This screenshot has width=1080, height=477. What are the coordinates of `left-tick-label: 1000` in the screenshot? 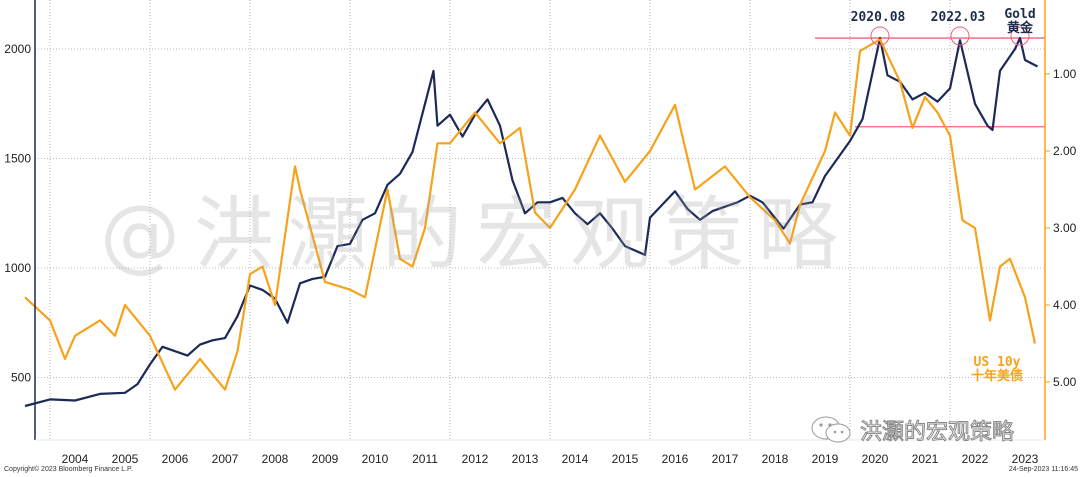 It's located at (17, 268).